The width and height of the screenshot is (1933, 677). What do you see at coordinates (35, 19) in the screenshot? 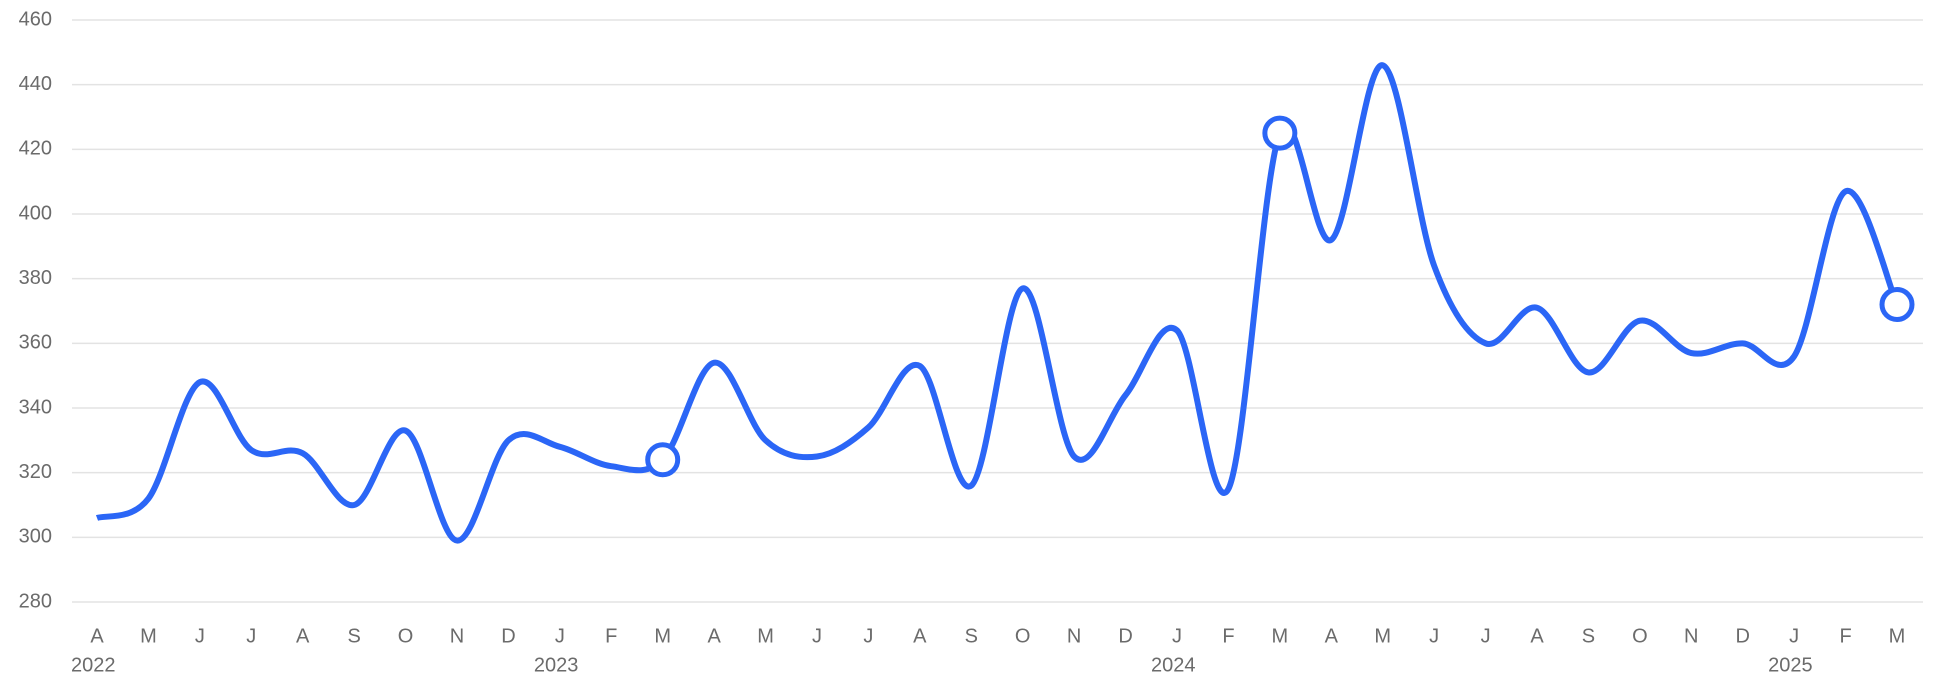
I see `y-tick-label: 460` at bounding box center [35, 19].